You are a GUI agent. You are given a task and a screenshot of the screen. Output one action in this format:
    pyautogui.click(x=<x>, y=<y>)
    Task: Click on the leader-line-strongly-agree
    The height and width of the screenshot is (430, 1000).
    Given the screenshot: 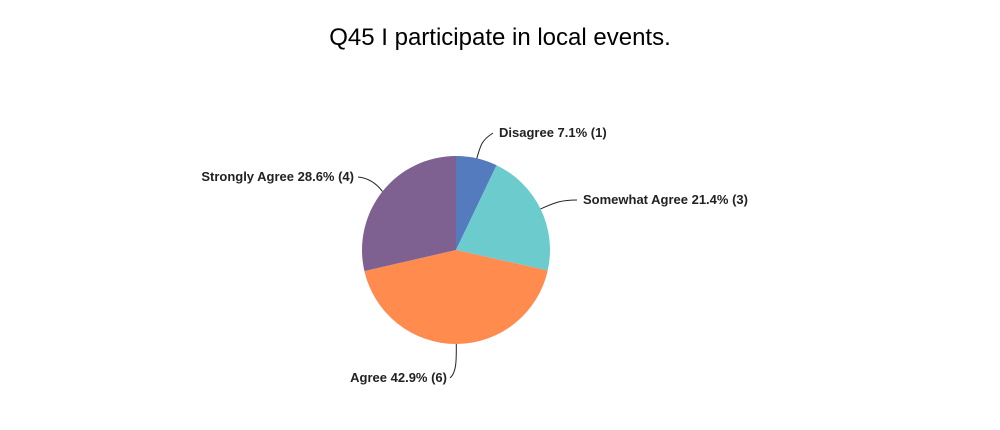 What is the action you would take?
    pyautogui.click(x=370, y=184)
    